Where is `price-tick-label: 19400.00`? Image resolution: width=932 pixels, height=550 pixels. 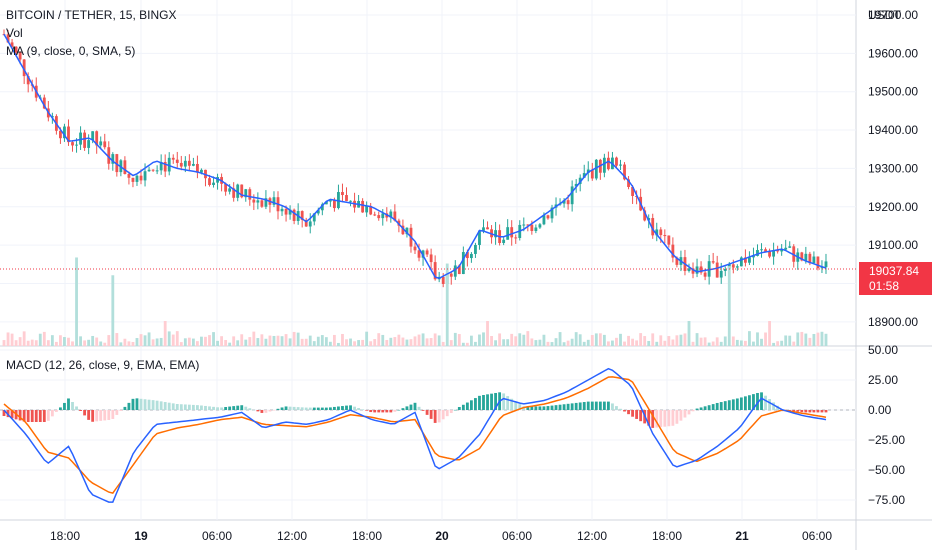 price-tick-label: 19400.00 is located at coordinates (893, 130).